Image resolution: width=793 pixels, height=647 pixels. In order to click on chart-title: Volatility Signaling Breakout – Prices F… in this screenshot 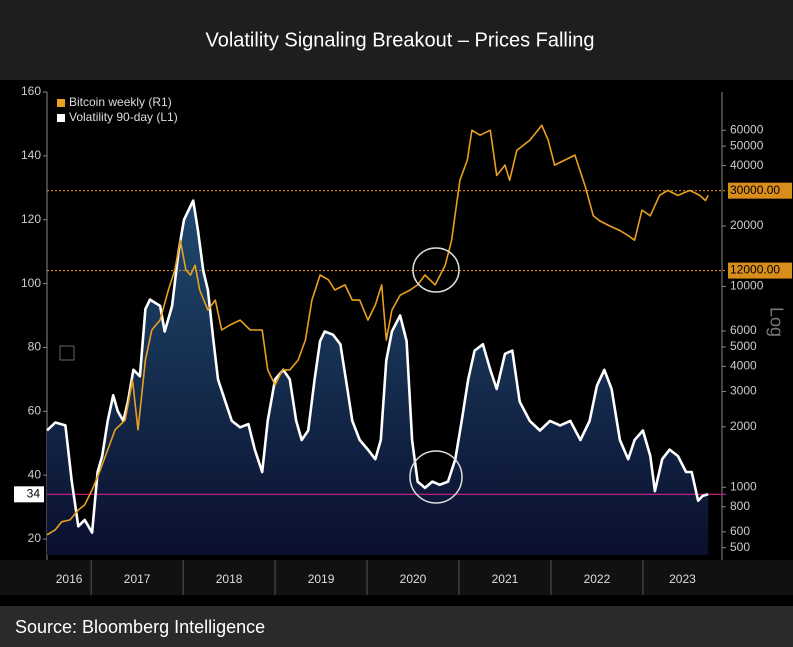, I will do `click(399, 40)`.